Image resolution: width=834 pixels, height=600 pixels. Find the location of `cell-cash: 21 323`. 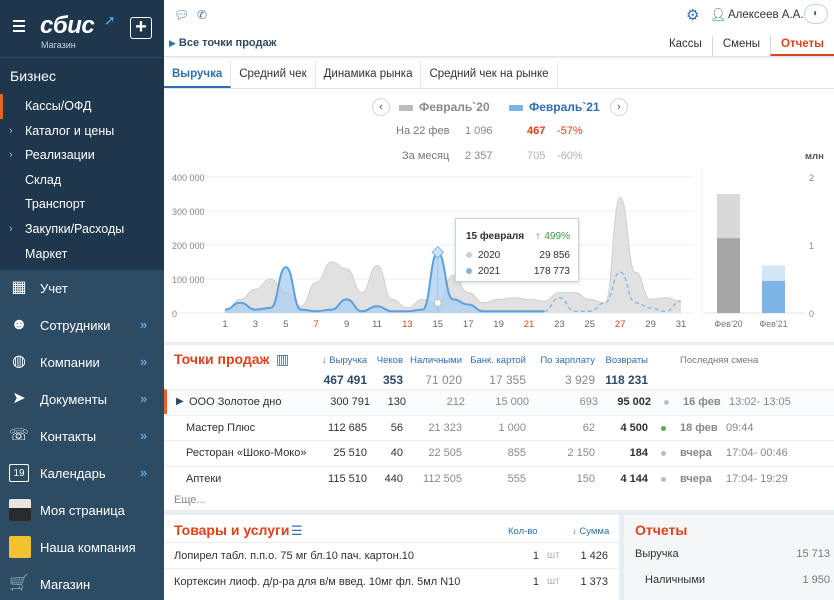

cell-cash: 21 323 is located at coordinates (445, 427).